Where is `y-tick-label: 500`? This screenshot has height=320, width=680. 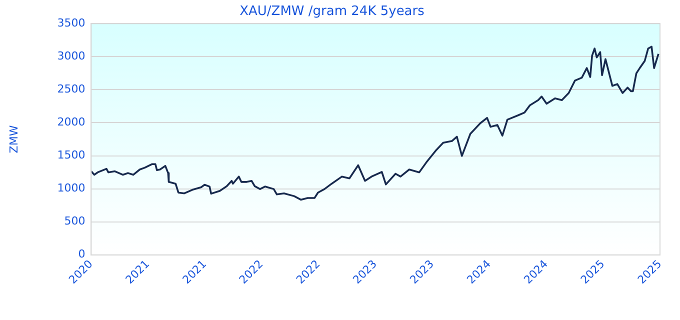 y-tick-label: 500 is located at coordinates (75, 221).